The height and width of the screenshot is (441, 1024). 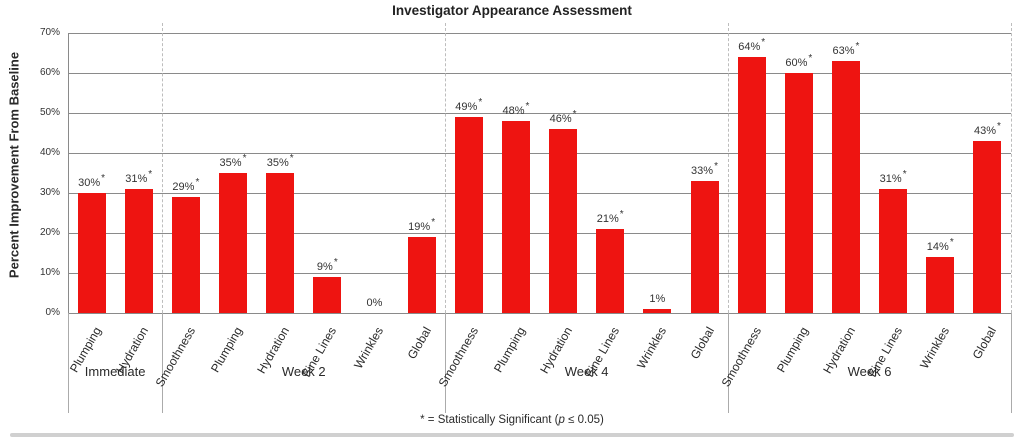 What do you see at coordinates (512, 10) in the screenshot?
I see `chart-title: Investigator Appearance Assessment` at bounding box center [512, 10].